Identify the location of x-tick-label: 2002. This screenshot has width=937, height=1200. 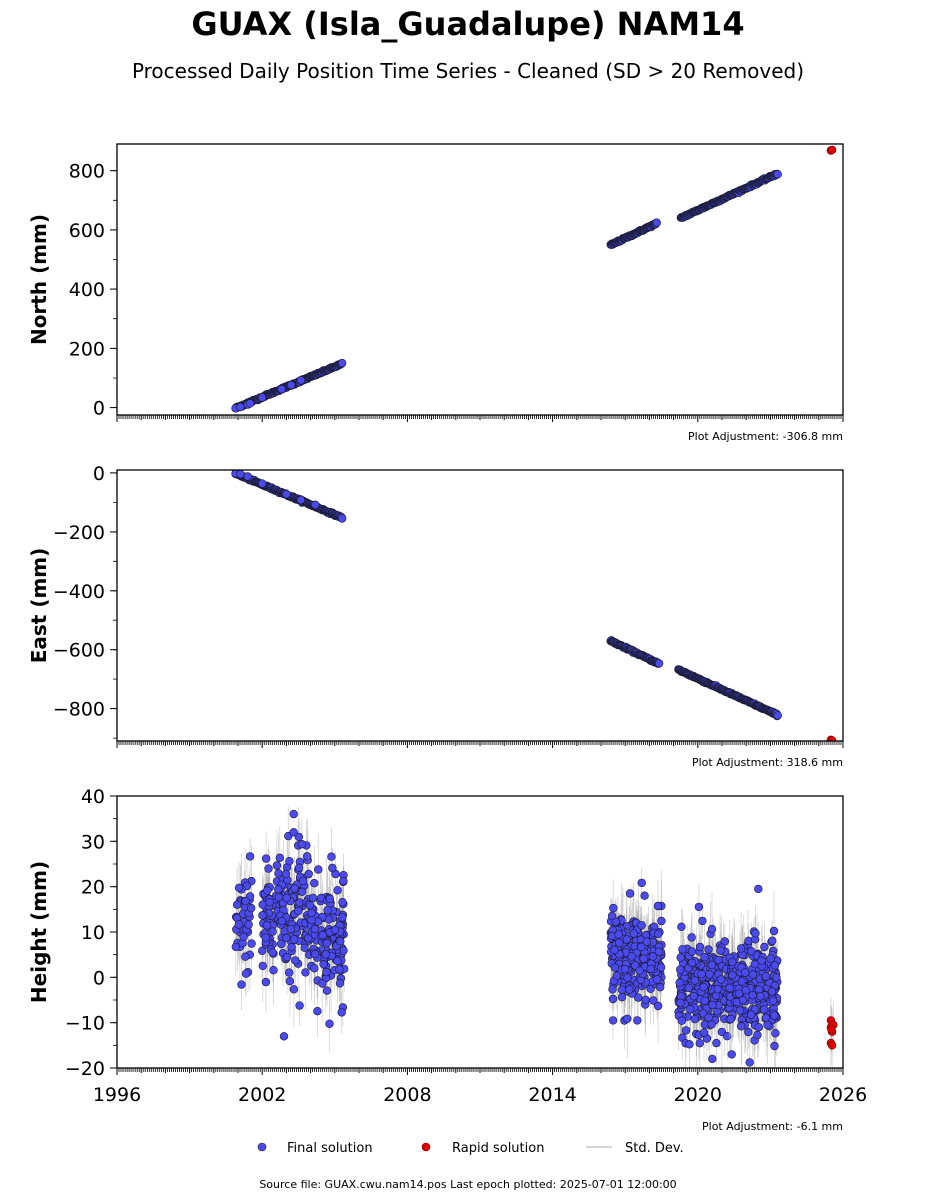
(262, 1095).